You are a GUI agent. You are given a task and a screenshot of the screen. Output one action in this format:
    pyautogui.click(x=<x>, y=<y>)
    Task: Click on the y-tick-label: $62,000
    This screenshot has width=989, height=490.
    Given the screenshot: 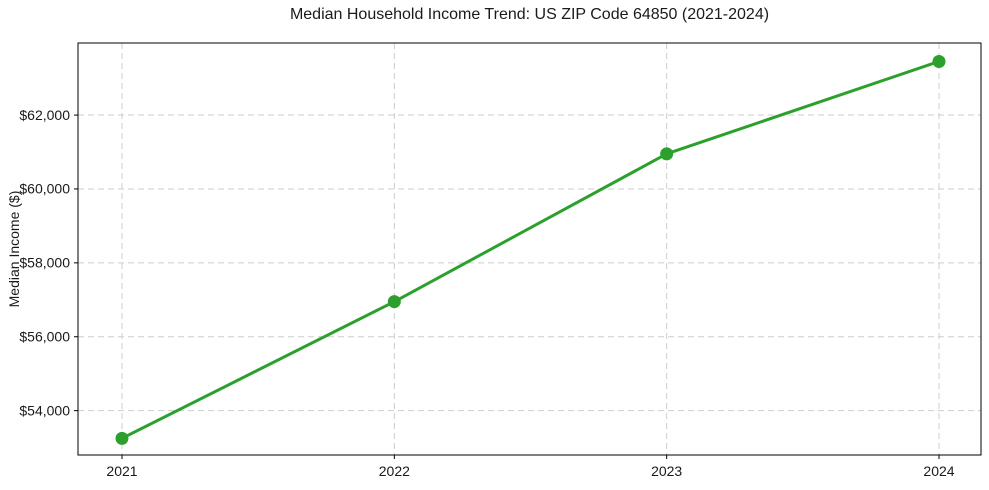 What is the action you would take?
    pyautogui.click(x=44, y=115)
    